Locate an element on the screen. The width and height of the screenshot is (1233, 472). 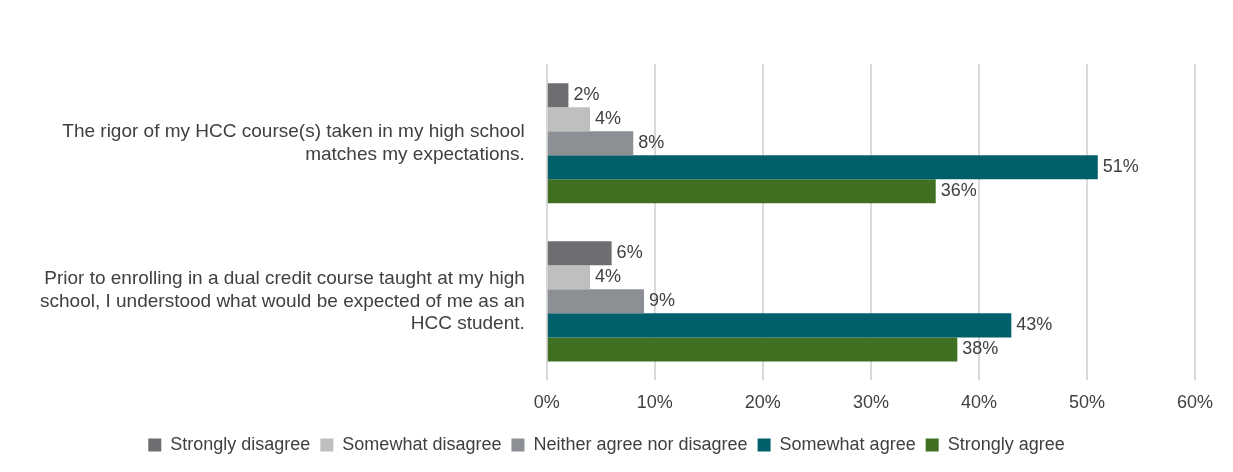
data-label: 43% is located at coordinates (1034, 324).